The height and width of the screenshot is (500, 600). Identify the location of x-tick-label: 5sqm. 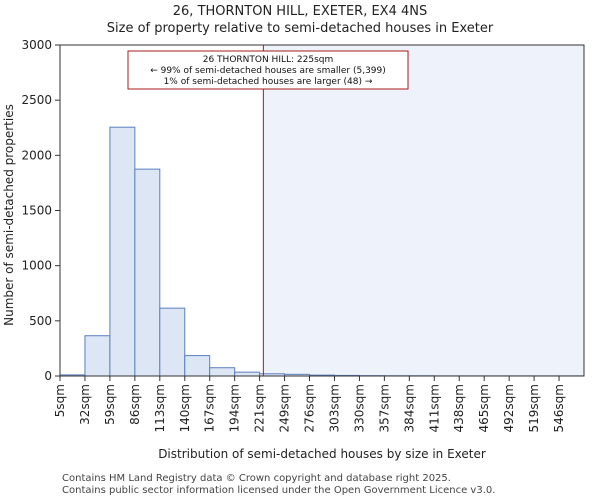
(60, 400).